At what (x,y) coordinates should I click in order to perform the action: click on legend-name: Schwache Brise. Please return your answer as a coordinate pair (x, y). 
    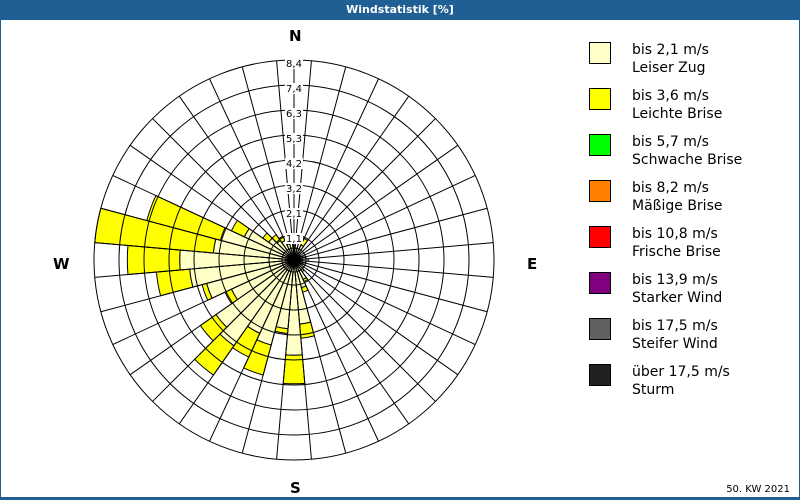
    Looking at the image, I should click on (687, 160).